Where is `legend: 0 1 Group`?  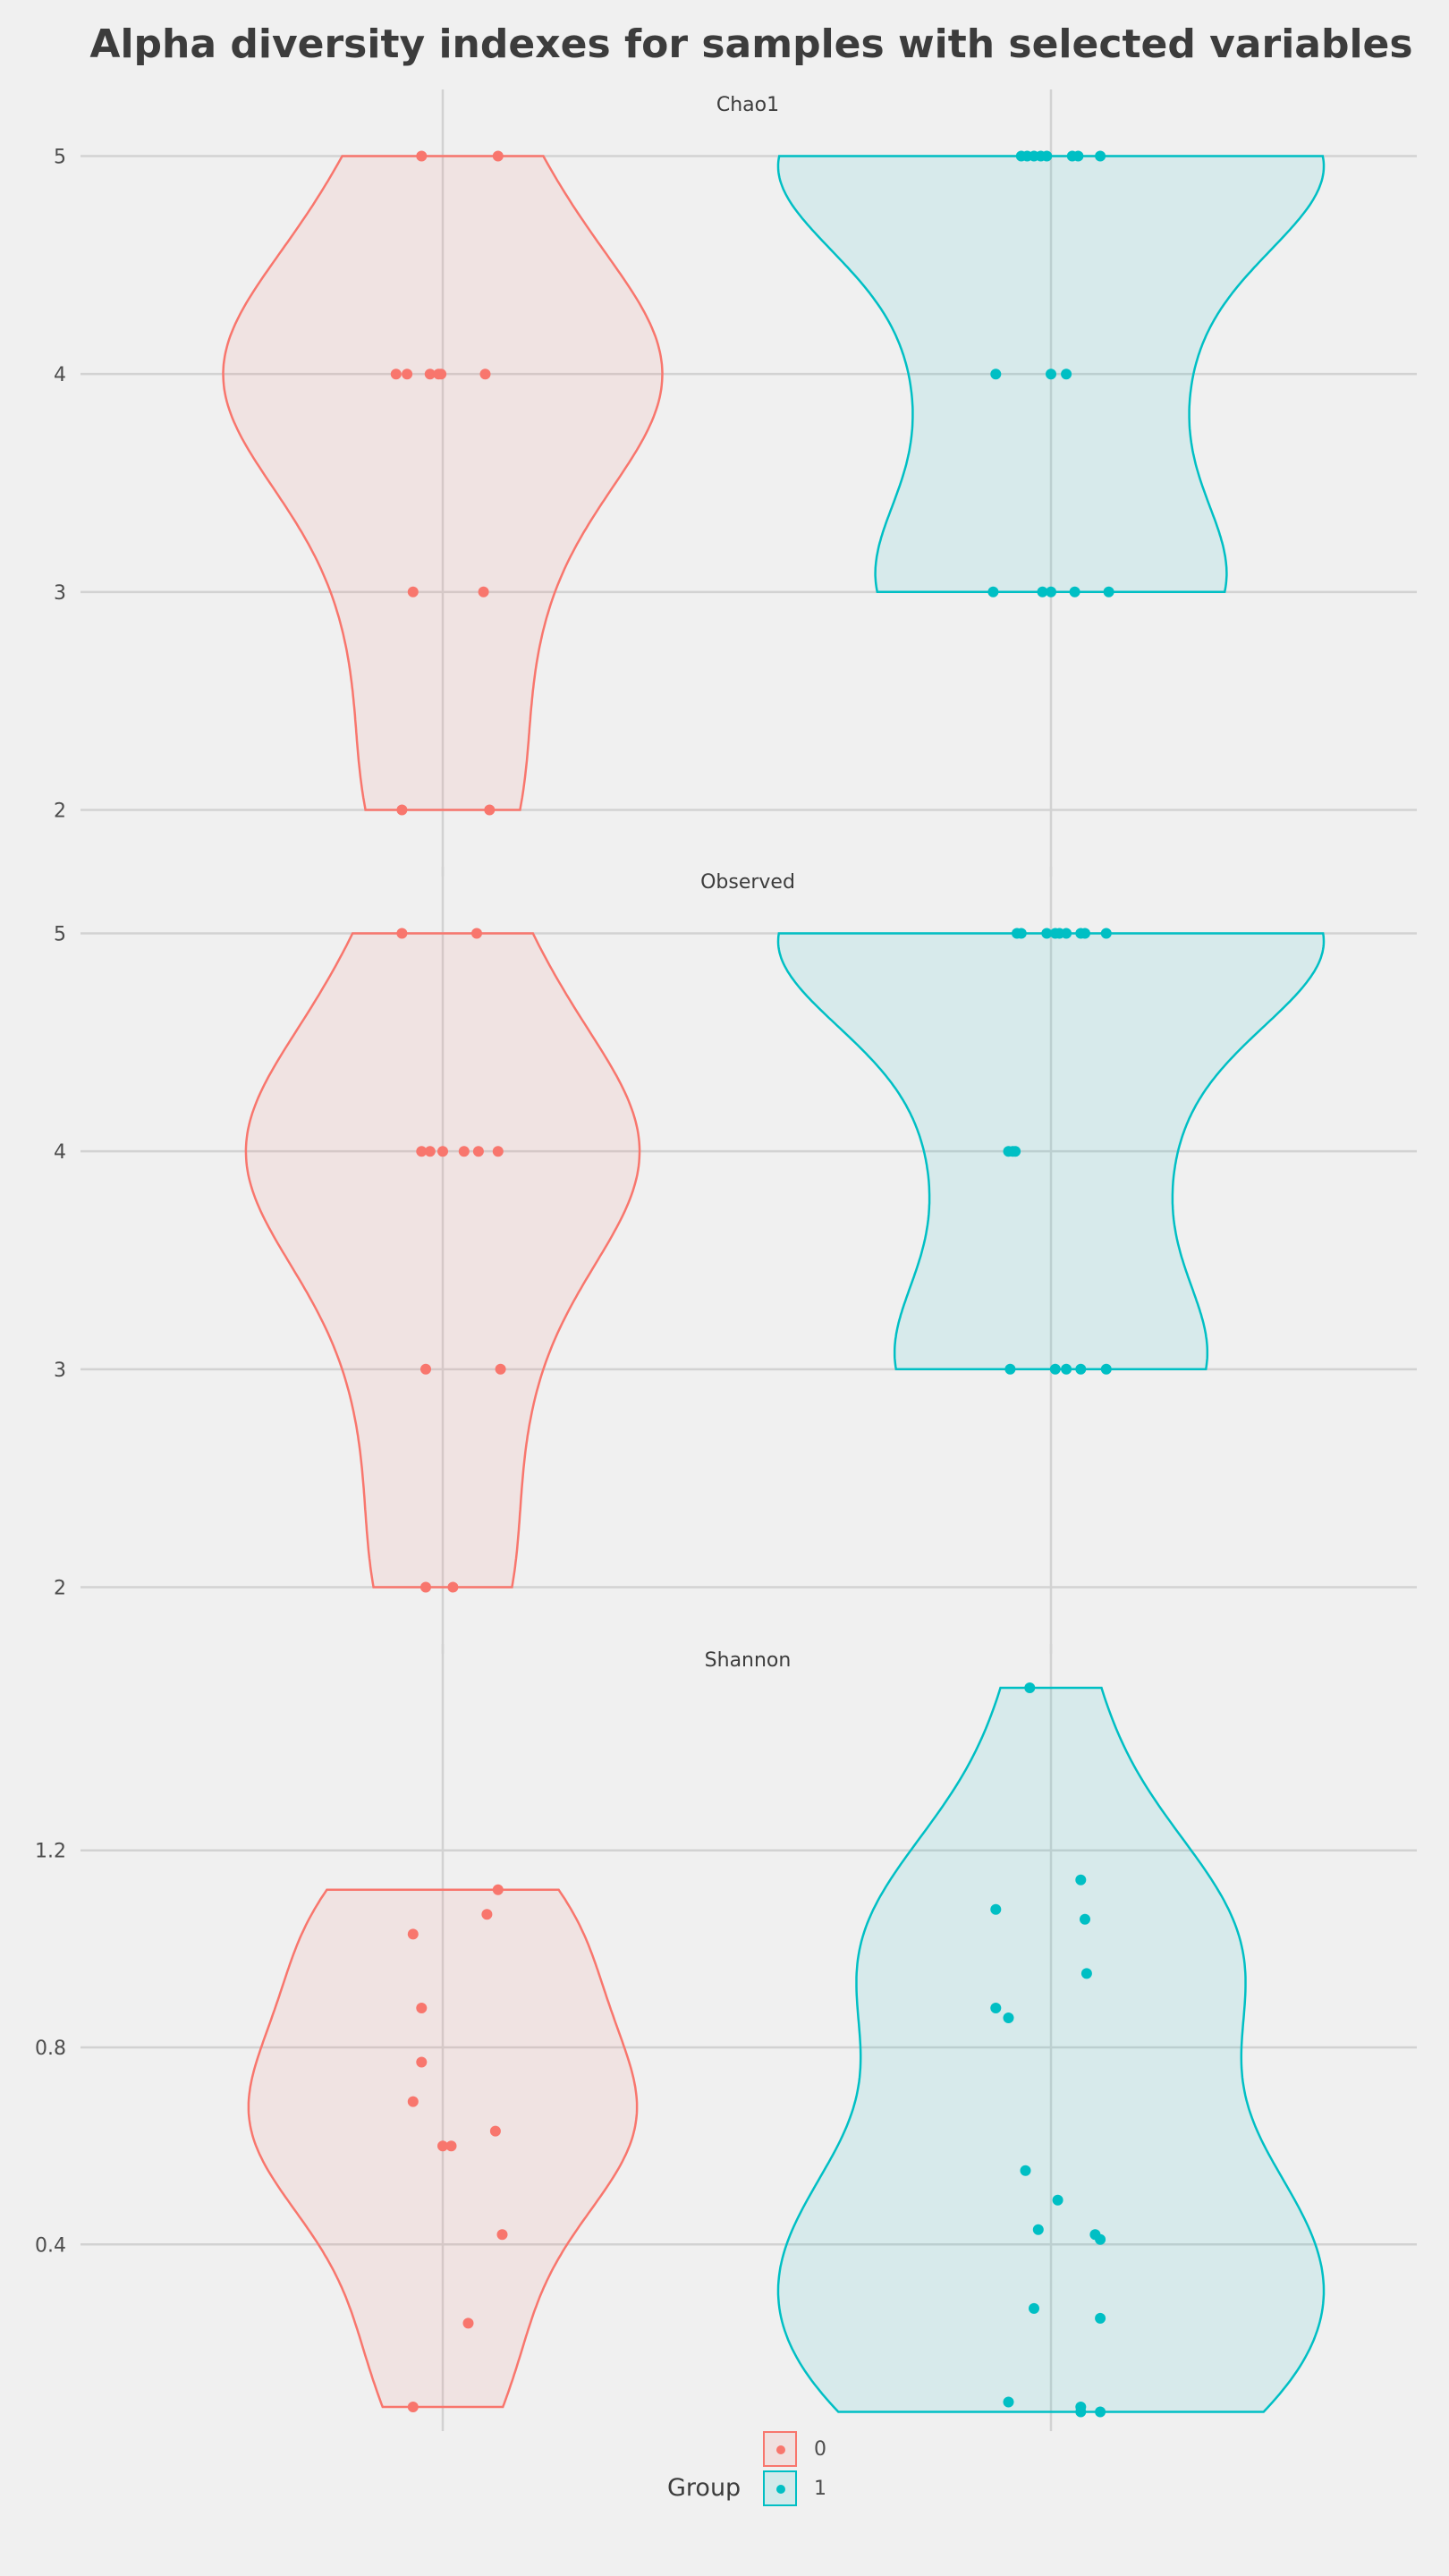
legend: 0 1 Group is located at coordinates (769, 2465).